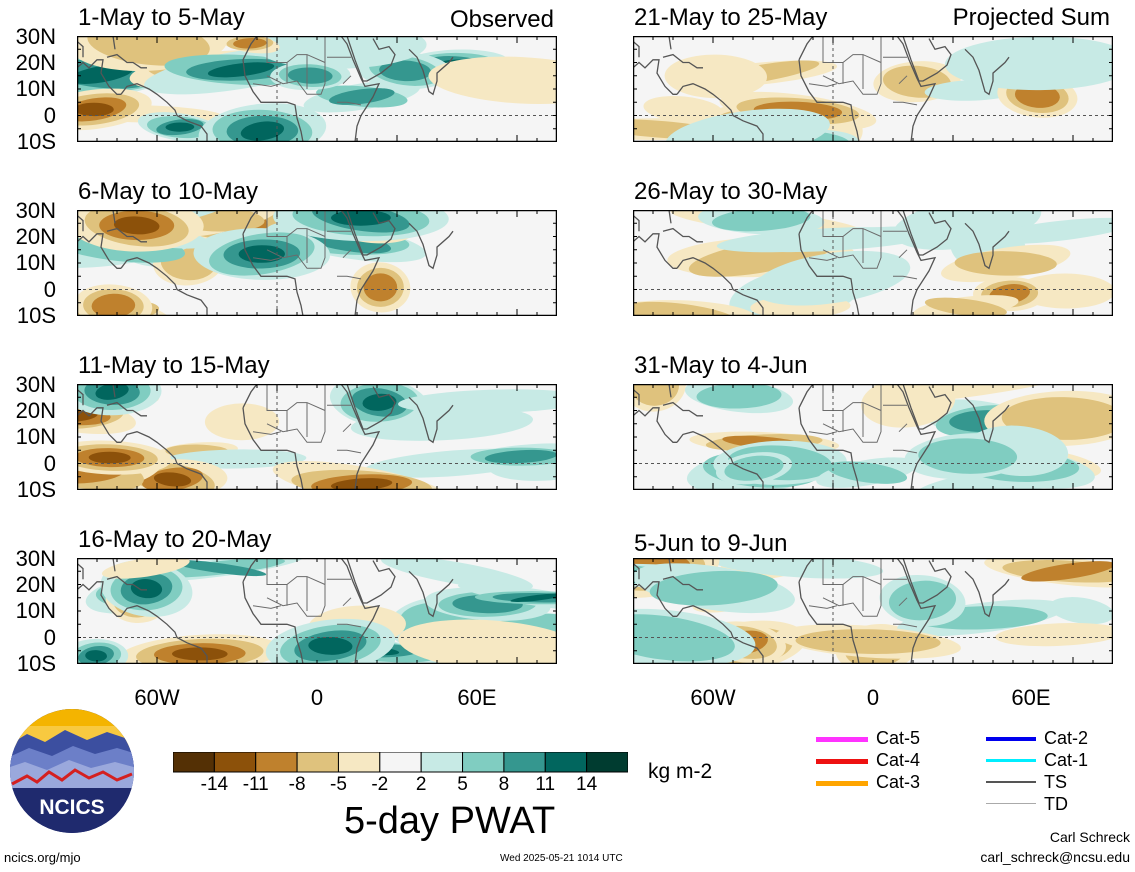 This screenshot has width=1135, height=872. What do you see at coordinates (35, 436) in the screenshot?
I see `lat-label-10n-panel3: 10N` at bounding box center [35, 436].